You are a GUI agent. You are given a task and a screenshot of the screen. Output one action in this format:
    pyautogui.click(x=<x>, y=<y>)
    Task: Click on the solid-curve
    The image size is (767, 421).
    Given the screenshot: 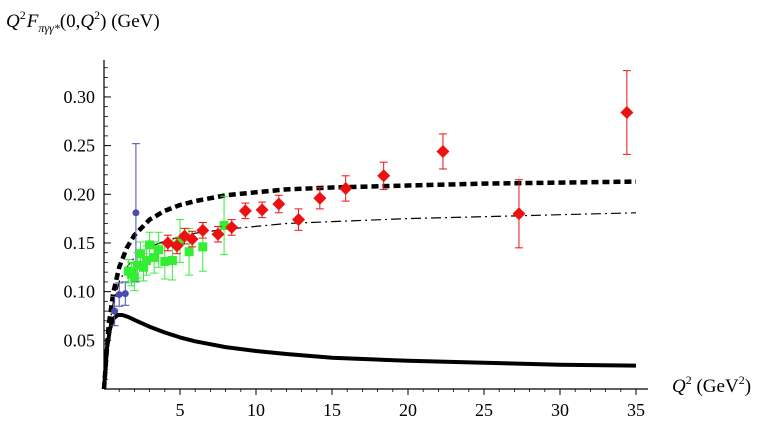 What is the action you would take?
    pyautogui.click(x=369, y=351)
    